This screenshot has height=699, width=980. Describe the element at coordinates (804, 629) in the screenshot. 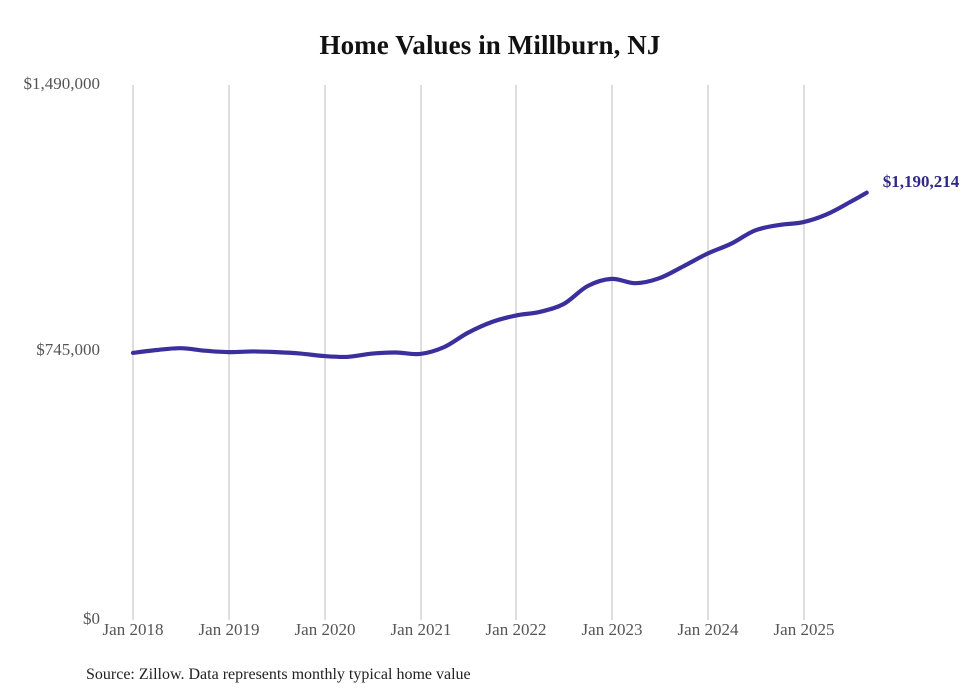

I see `x-axis-tick-label-jan-2025: Jan 2025` at that location.